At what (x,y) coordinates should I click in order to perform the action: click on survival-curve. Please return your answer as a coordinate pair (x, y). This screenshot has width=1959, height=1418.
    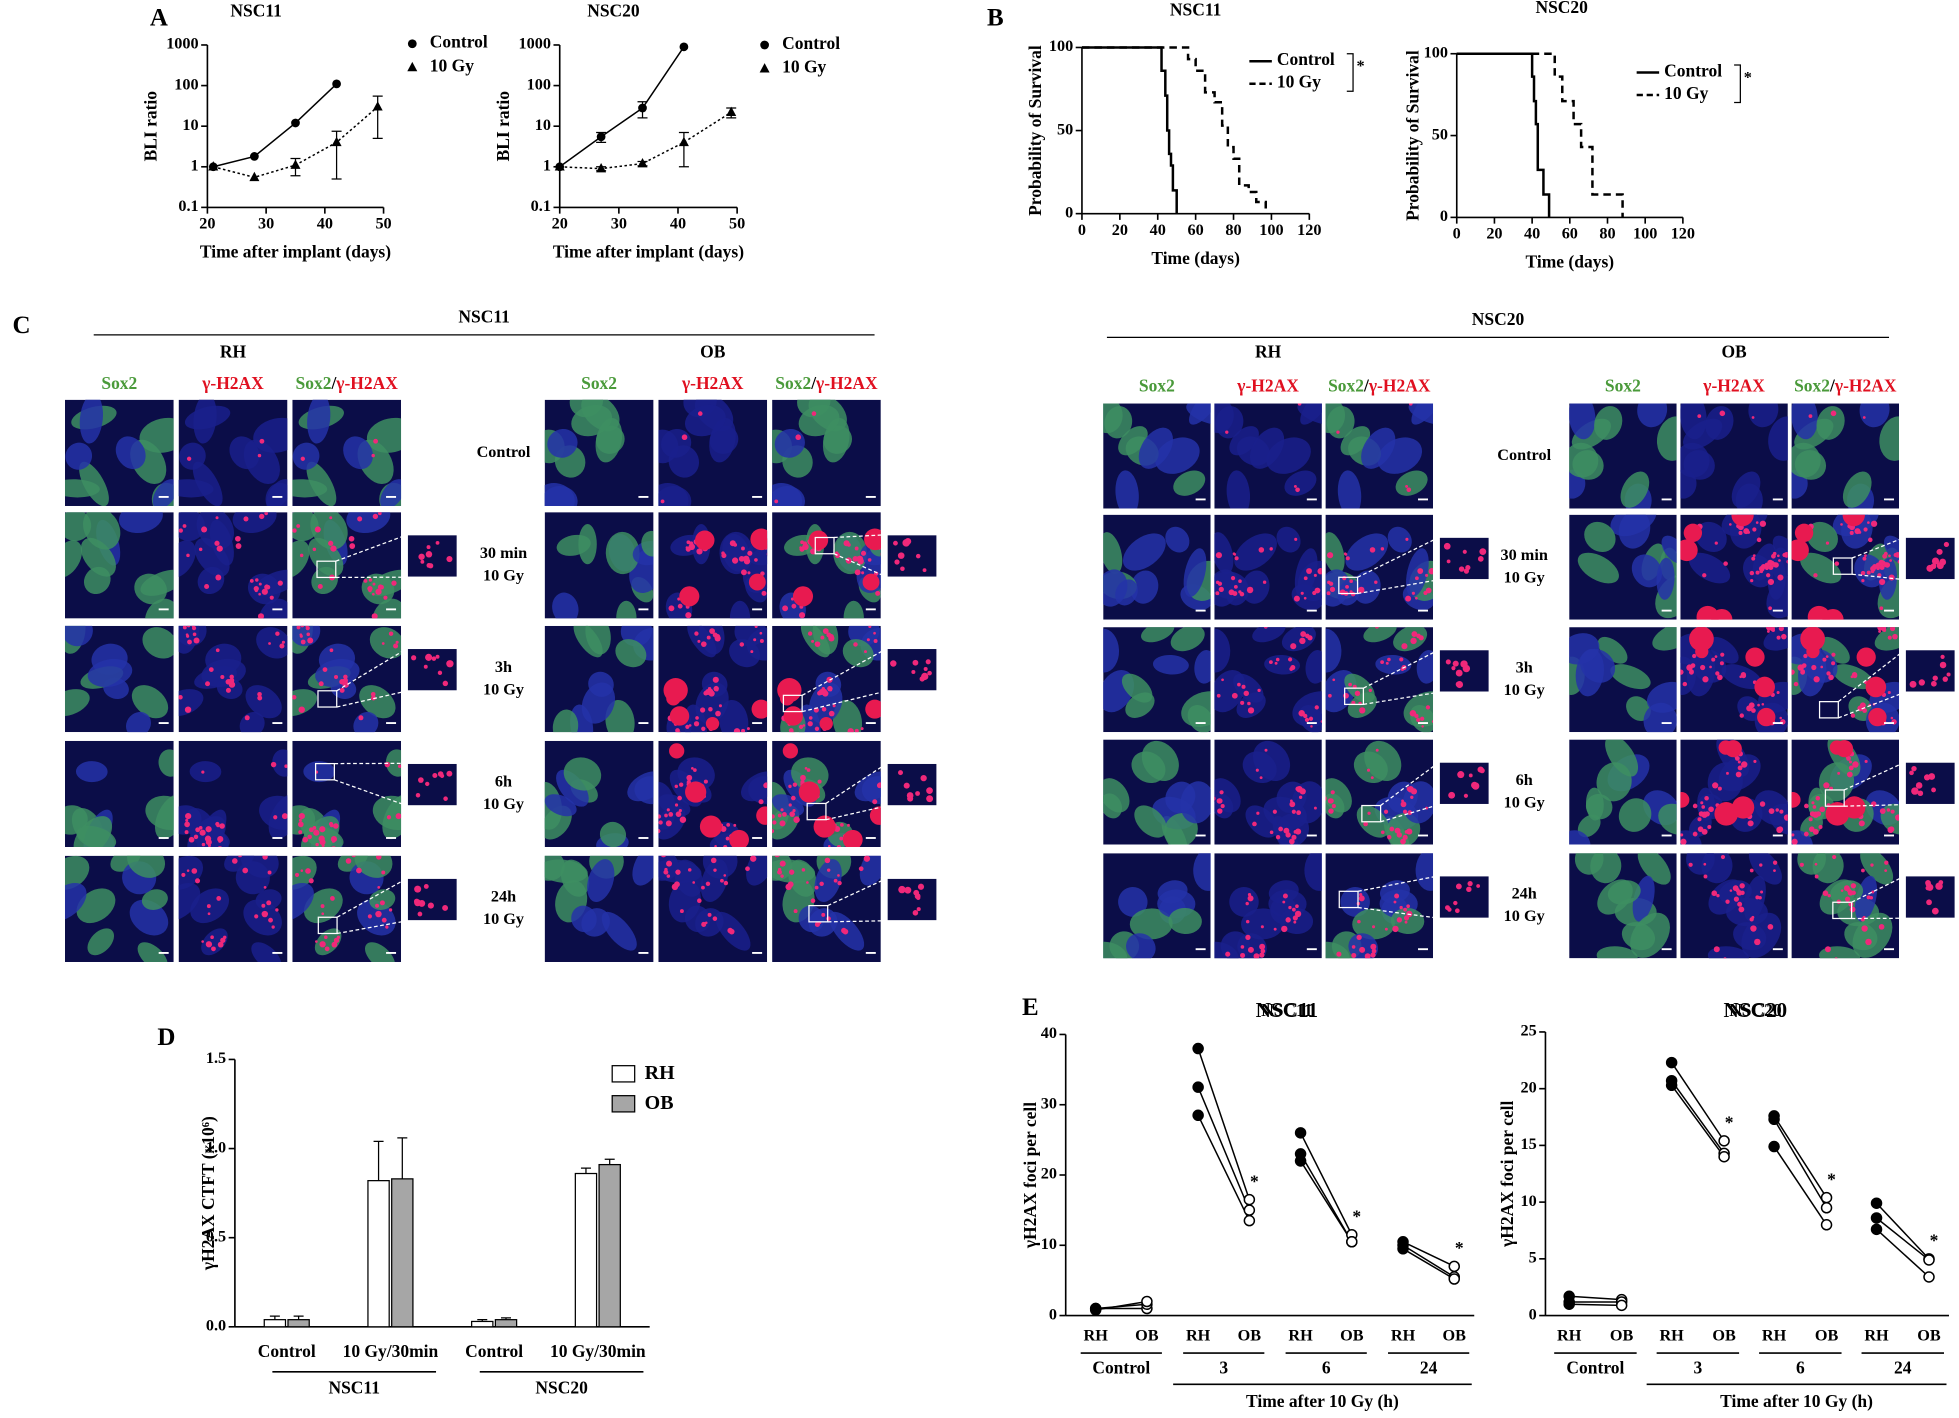
    Looking at the image, I should click on (1174, 130).